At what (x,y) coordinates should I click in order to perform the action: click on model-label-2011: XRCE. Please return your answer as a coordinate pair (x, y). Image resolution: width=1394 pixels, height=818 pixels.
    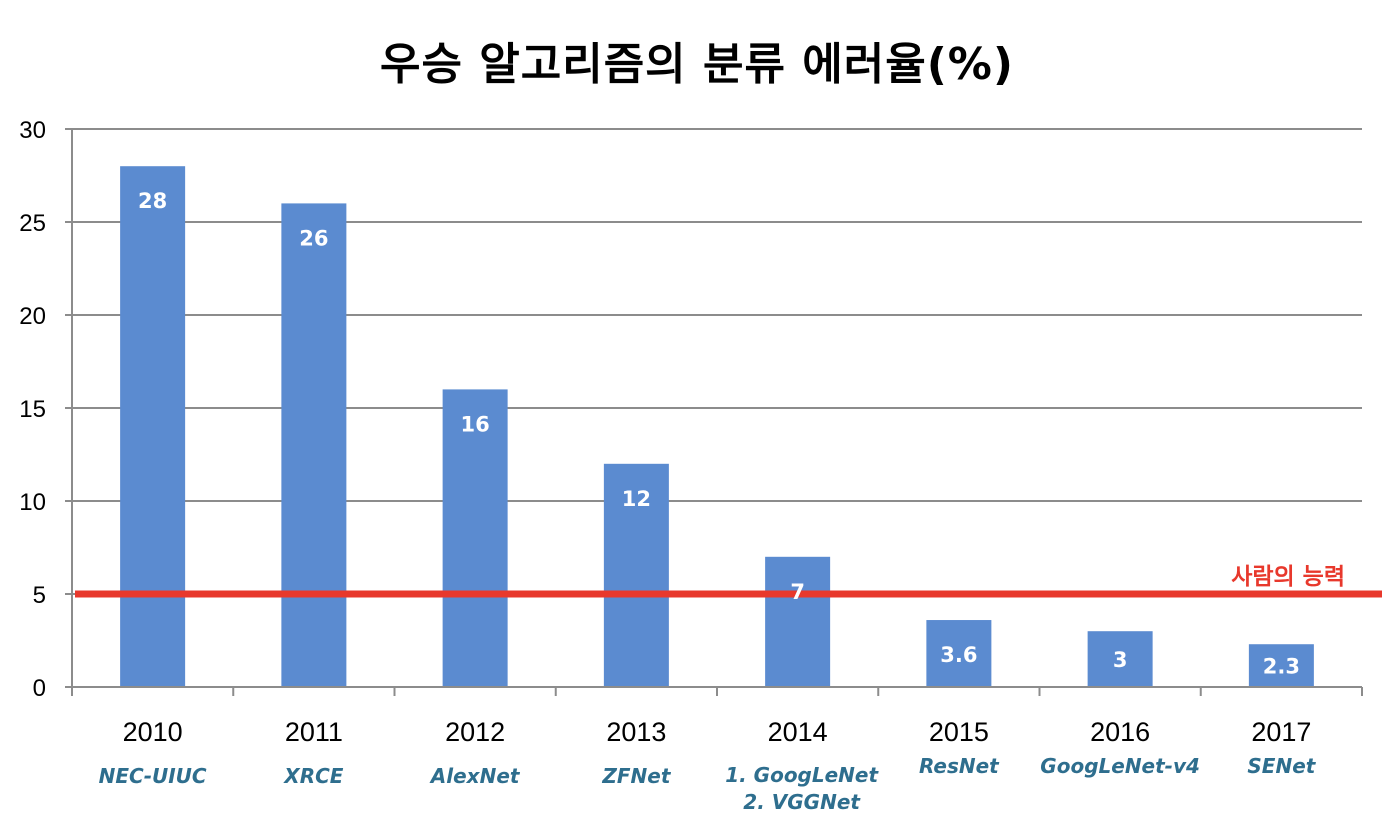
    Looking at the image, I should click on (312, 776).